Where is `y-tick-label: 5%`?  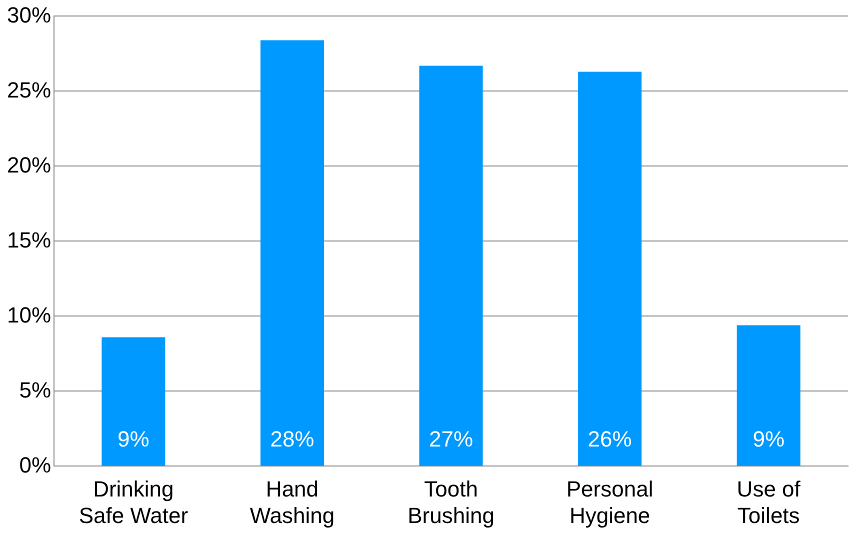
y-tick-label: 5% is located at coordinates (35, 389).